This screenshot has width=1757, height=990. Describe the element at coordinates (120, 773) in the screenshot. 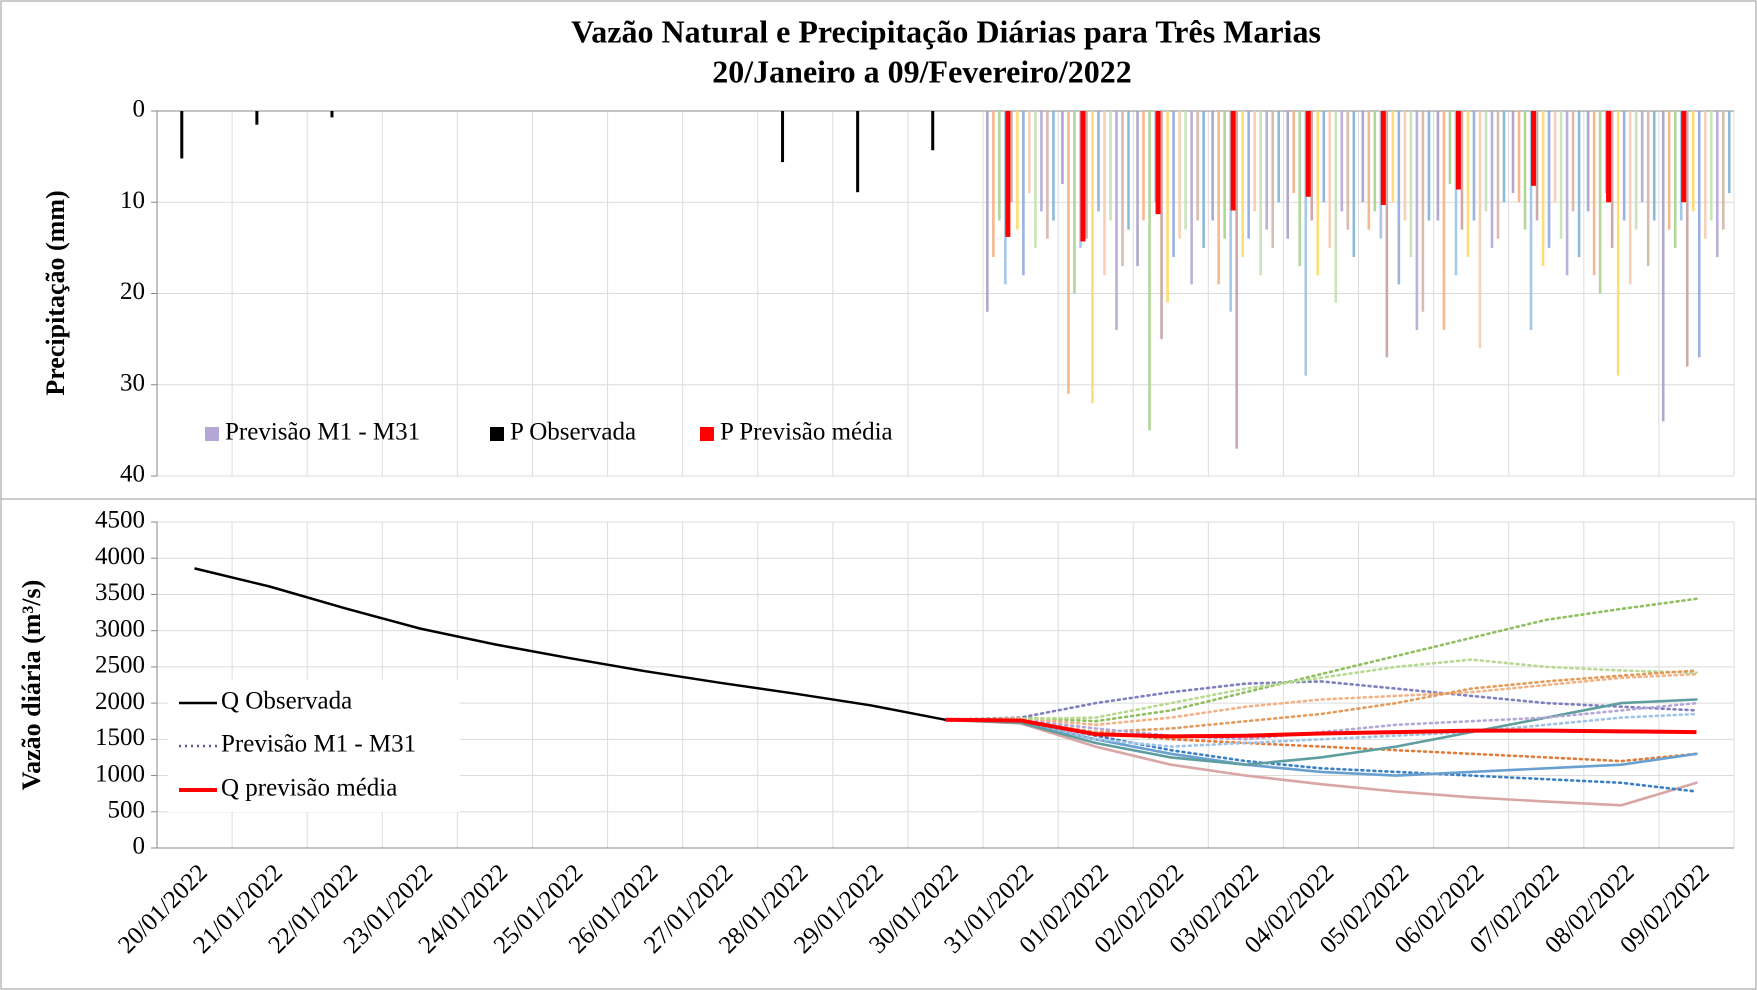

I see `y-tick-label: 1000` at that location.